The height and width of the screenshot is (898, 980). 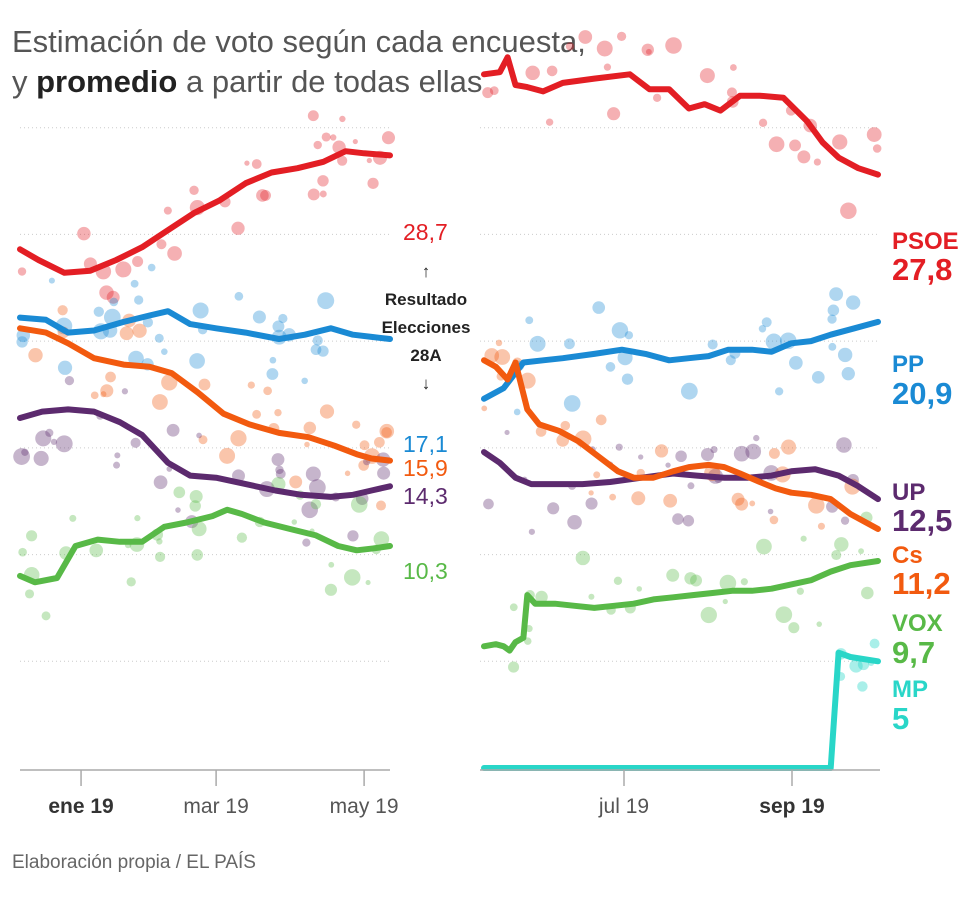 What do you see at coordinates (425, 571) in the screenshot?
I see `end-label-left-vox: 10,3` at bounding box center [425, 571].